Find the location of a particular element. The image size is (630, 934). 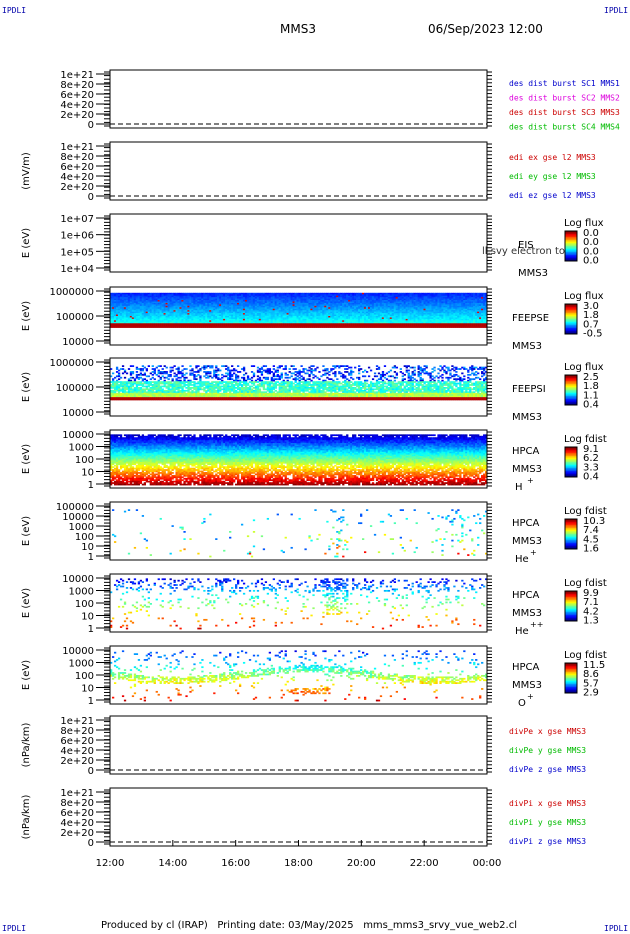

y-tick-label: 1e+06 is located at coordinates (77, 236).